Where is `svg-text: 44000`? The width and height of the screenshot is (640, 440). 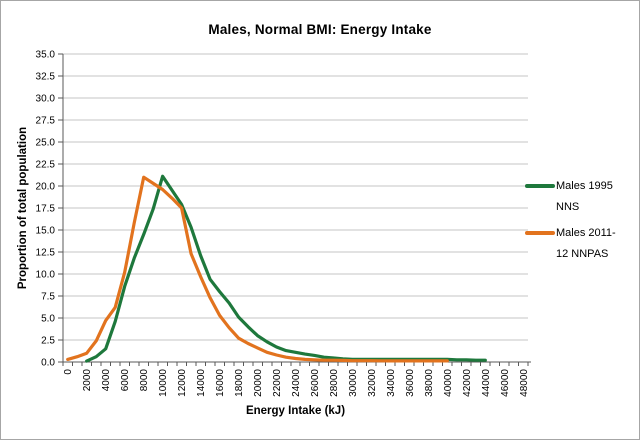
svg-text: 44000 is located at coordinates (486, 383).